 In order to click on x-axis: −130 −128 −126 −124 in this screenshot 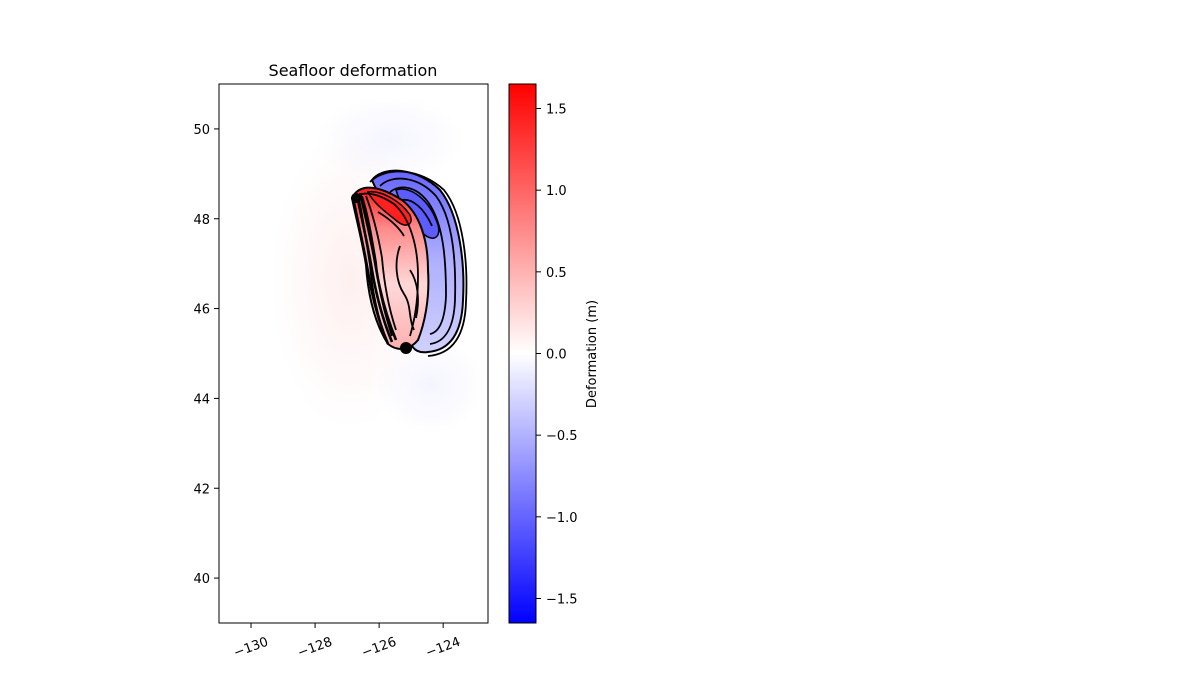, I will do `click(347, 642)`.